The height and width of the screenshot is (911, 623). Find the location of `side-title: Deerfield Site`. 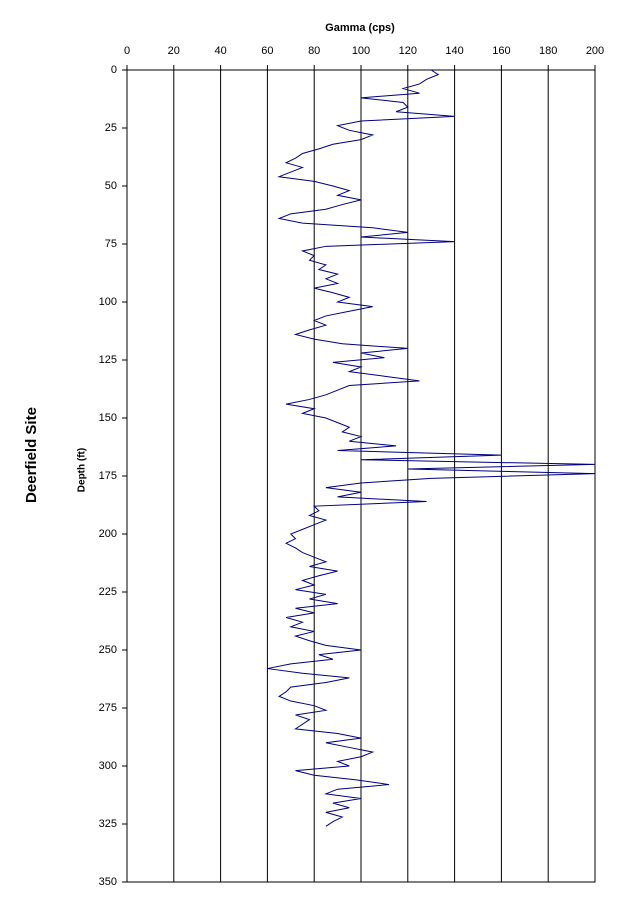

side-title: Deerfield Site is located at coordinates (31, 455).